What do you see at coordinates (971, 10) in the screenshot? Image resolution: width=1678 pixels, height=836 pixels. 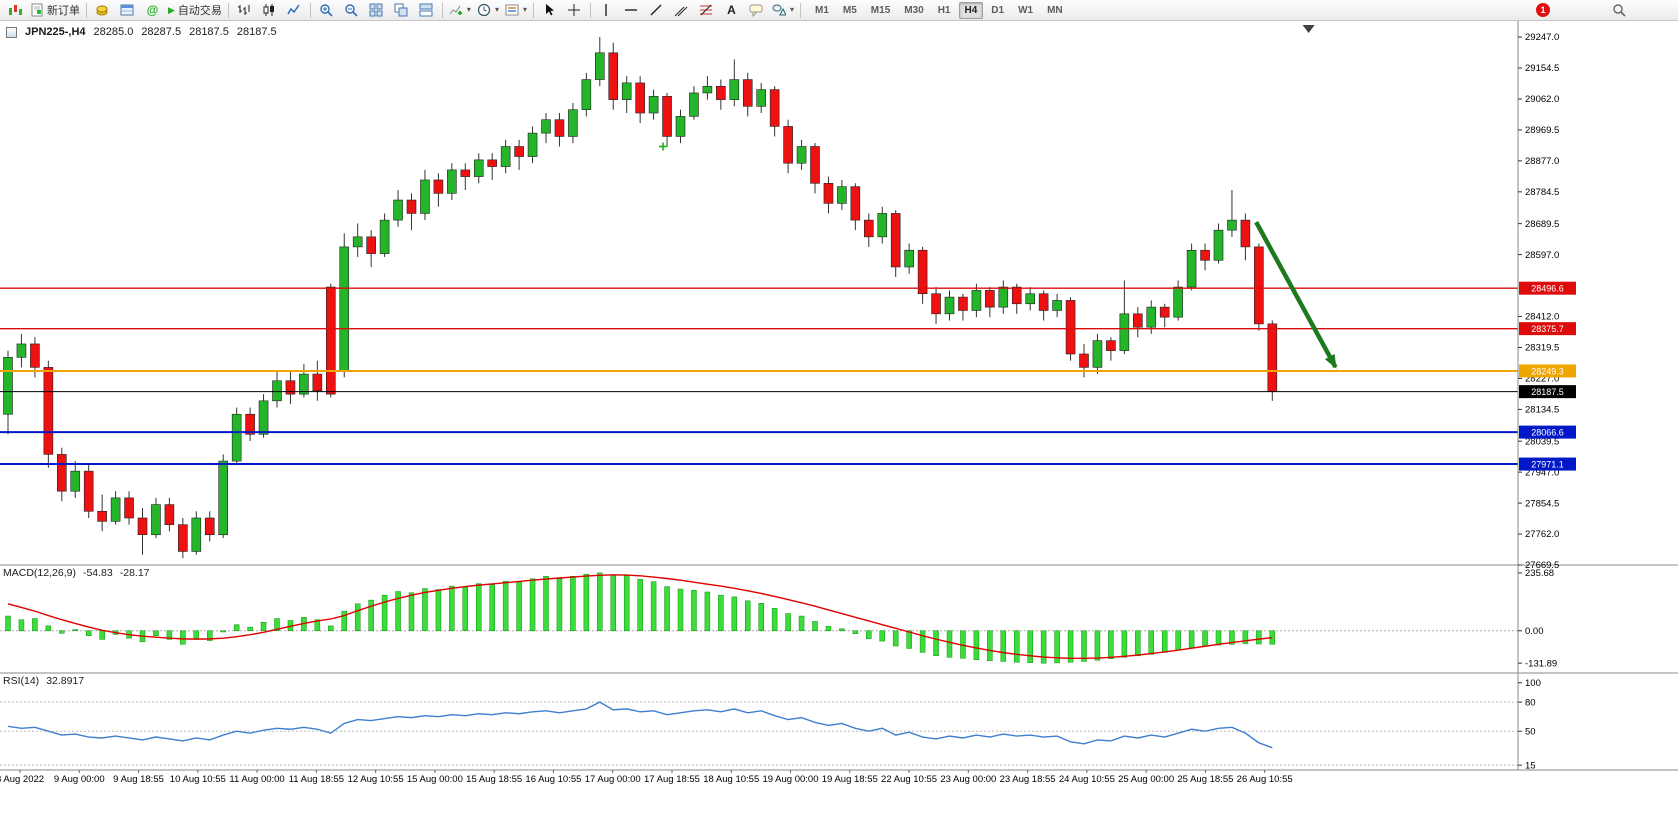 I see `timeframe-button-h4: H4` at bounding box center [971, 10].